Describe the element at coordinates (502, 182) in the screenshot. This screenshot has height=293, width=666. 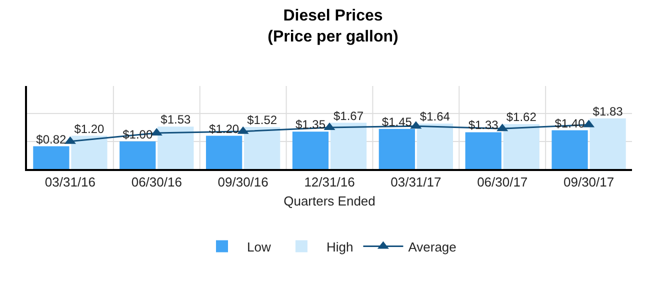
I see `x-tick-label: 06/30/17` at that location.